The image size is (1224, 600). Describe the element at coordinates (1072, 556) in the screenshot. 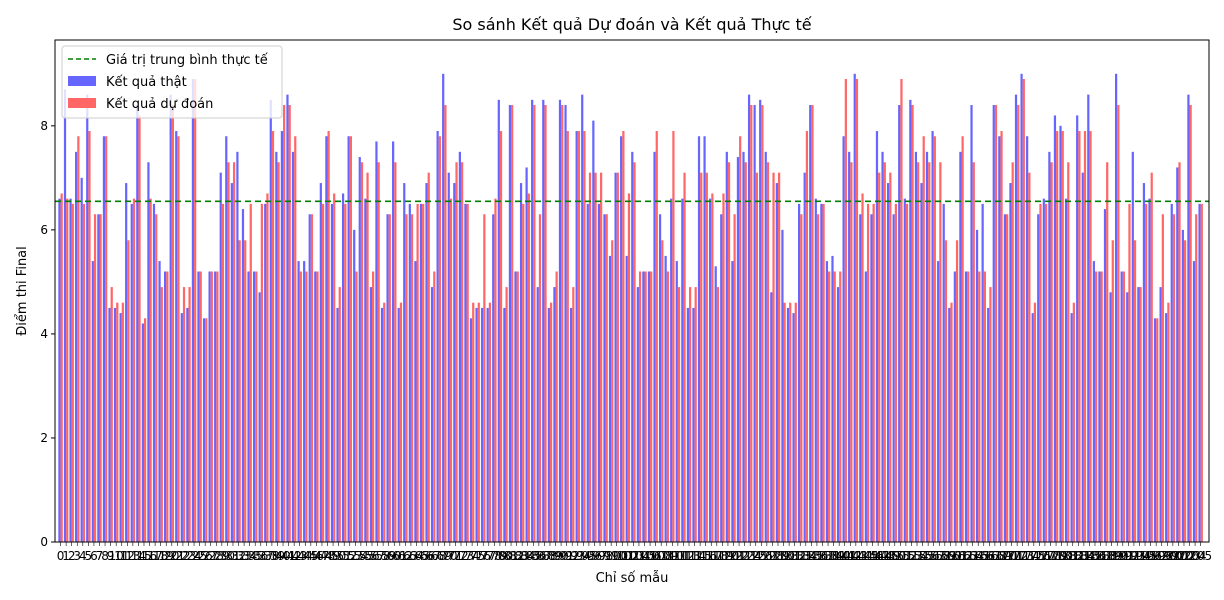

I see `x-tick-label: 182` at that location.